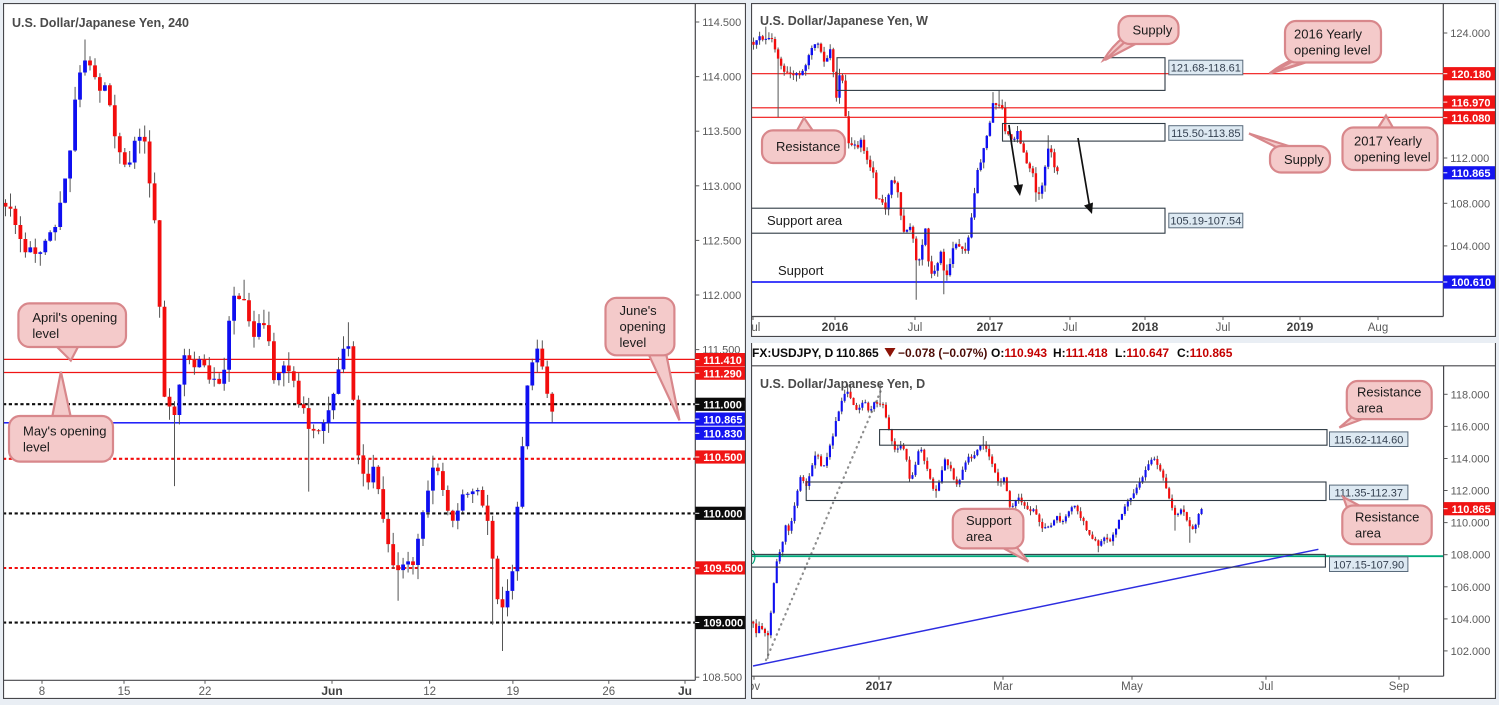 This screenshot has width=1499, height=705. Describe the element at coordinates (513, 692) in the screenshot. I see `svg-text: 19` at that location.